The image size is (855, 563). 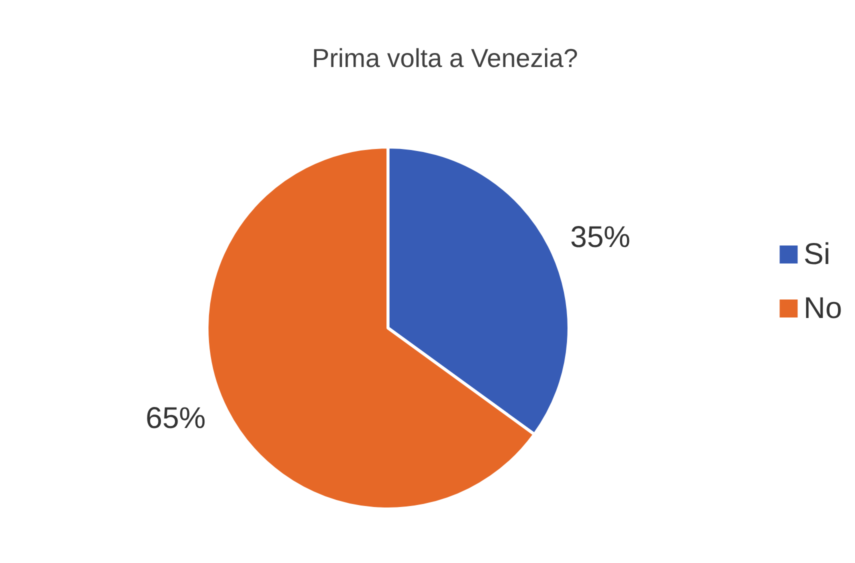 I want to click on chart-title: Prima volta a Venezia?, so click(x=445, y=58).